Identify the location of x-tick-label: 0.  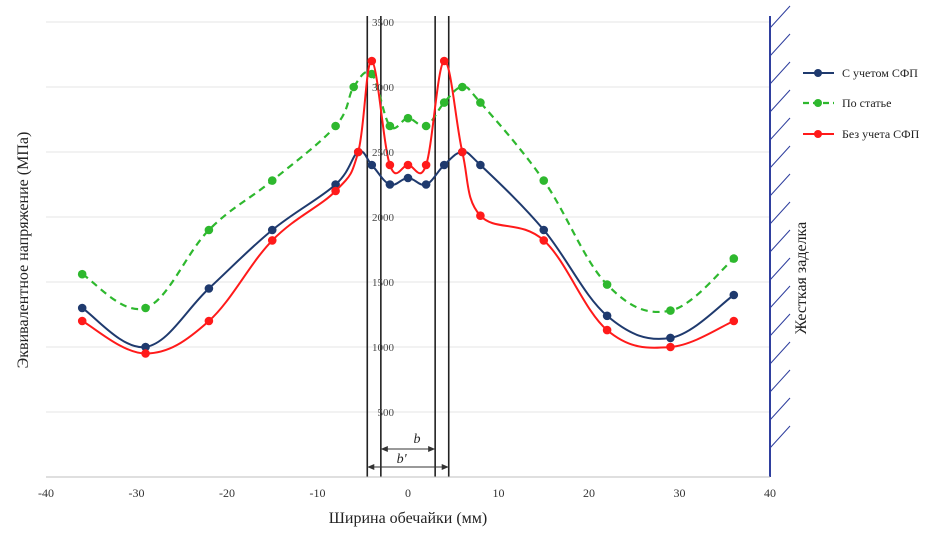
(408, 493).